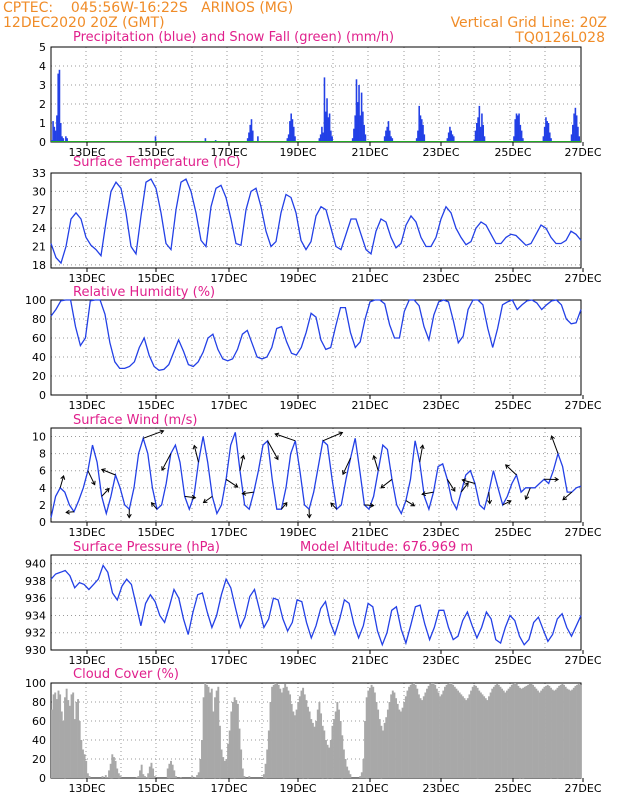 The height and width of the screenshot is (800, 618). What do you see at coordinates (148, 8) in the screenshot?
I see `header-location: CPTEC: 045:56W-16:22S ARINOS (MG)` at bounding box center [148, 8].